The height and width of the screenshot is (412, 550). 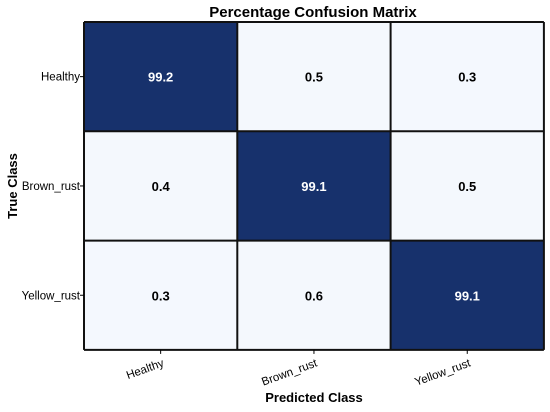 What do you see at coordinates (60, 78) in the screenshot?
I see `y-tick-label: Healthy` at bounding box center [60, 78].